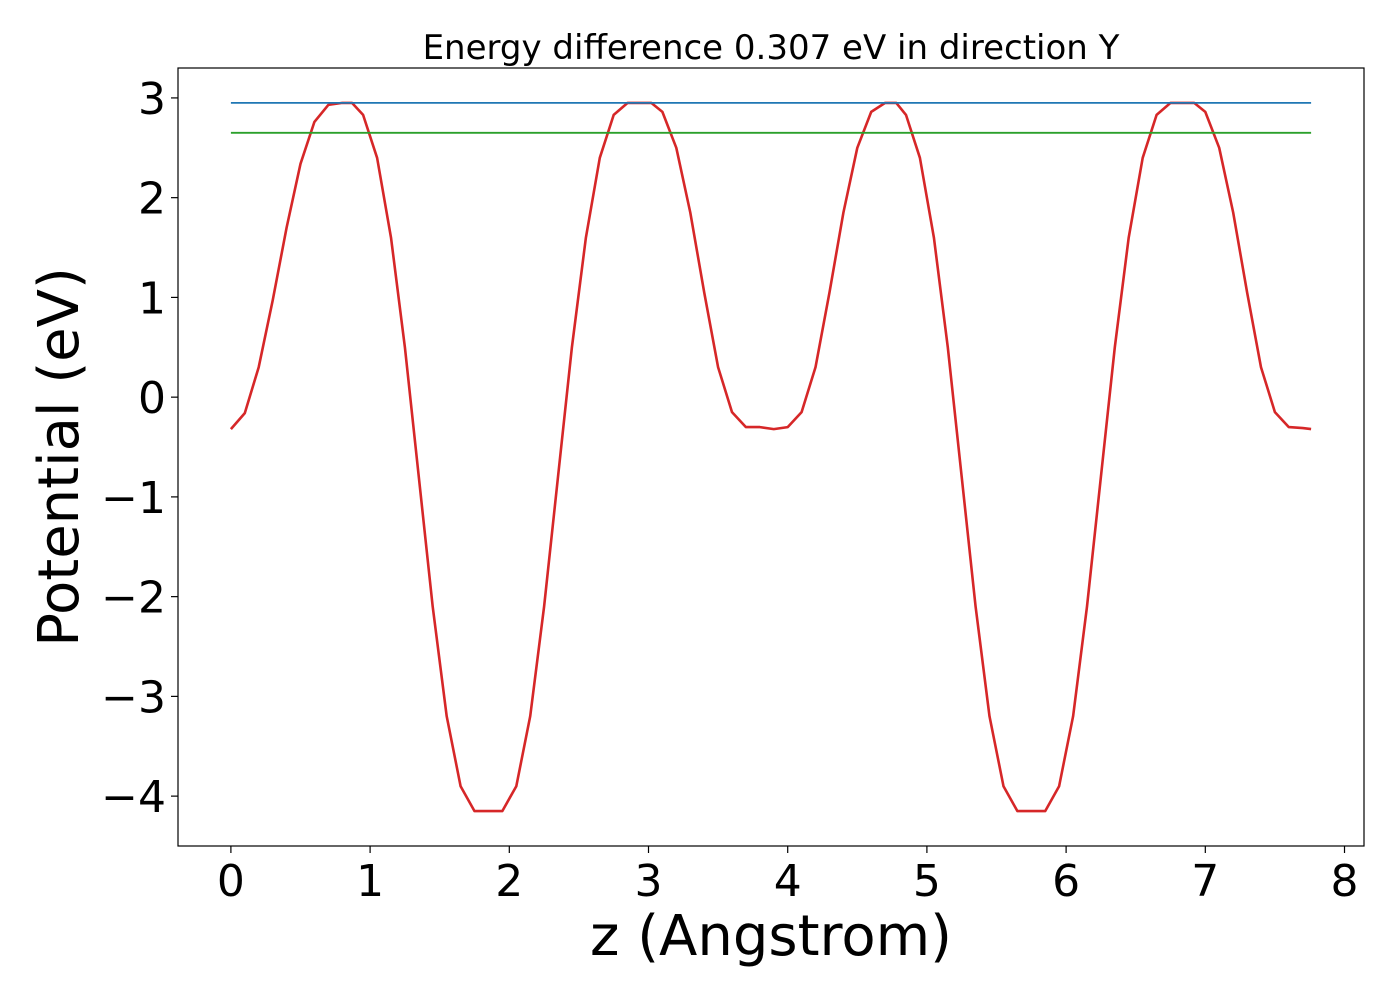 The image size is (1400, 1000). What do you see at coordinates (771, 936) in the screenshot?
I see `x-axis-title: z (Angstrom)` at bounding box center [771, 936].